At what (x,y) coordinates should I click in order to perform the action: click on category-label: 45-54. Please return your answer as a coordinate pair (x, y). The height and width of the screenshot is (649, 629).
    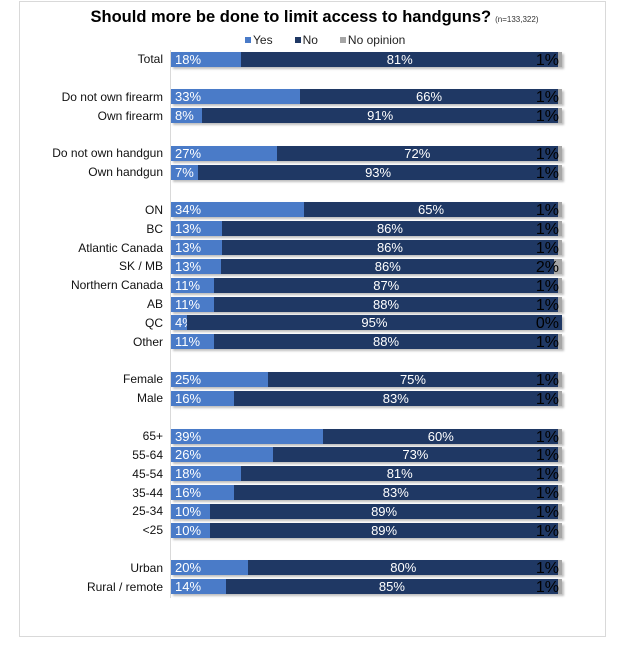
    Looking at the image, I should click on (147, 473).